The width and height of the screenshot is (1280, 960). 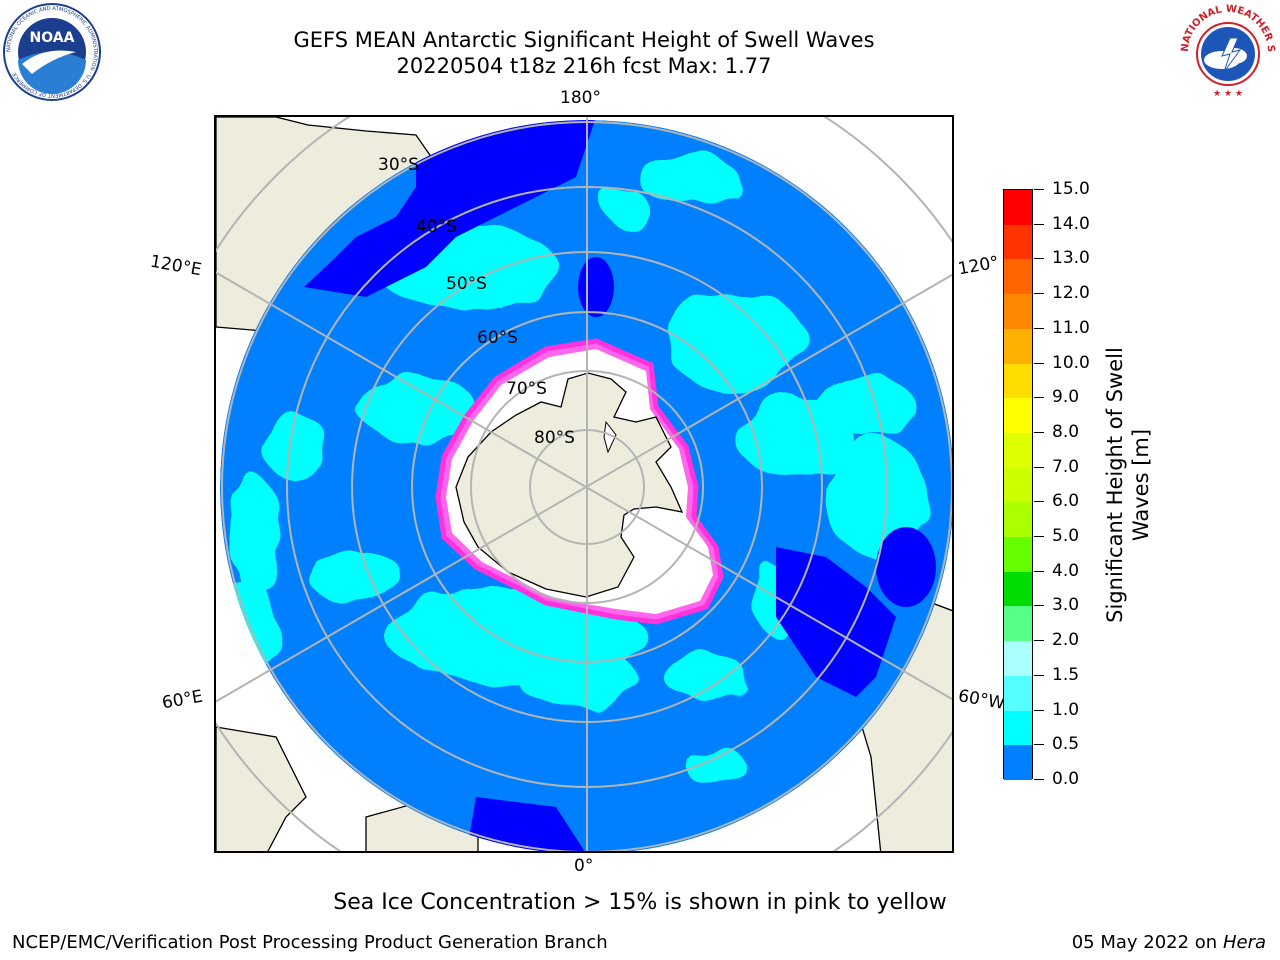 I want to click on colorbar-tick-label: 0.5, so click(x=1066, y=744).